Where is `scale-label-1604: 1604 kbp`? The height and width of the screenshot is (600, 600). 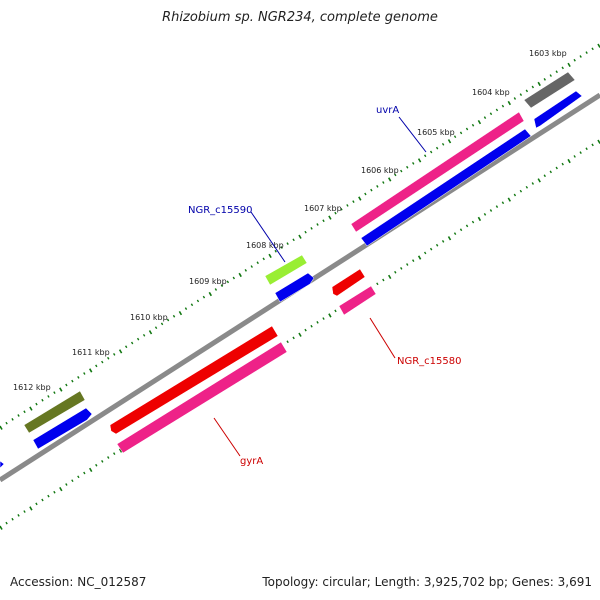
scale-label-1604: 1604 kbp is located at coordinates (491, 92).